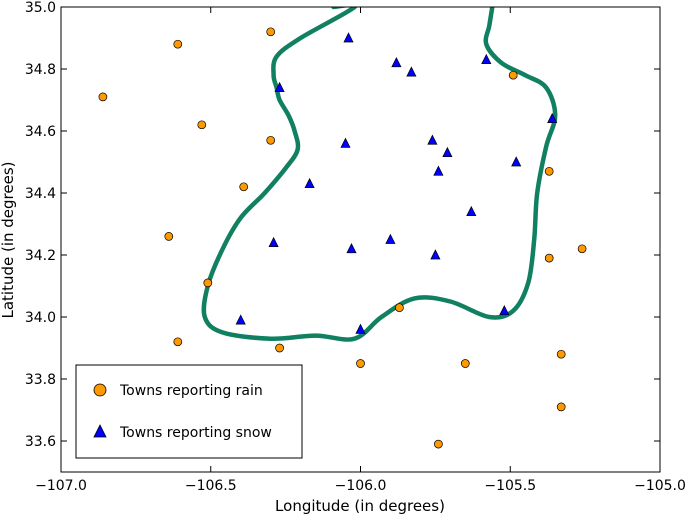 The width and height of the screenshot is (698, 531). I want to click on x-tick-label: −105.5, so click(510, 486).